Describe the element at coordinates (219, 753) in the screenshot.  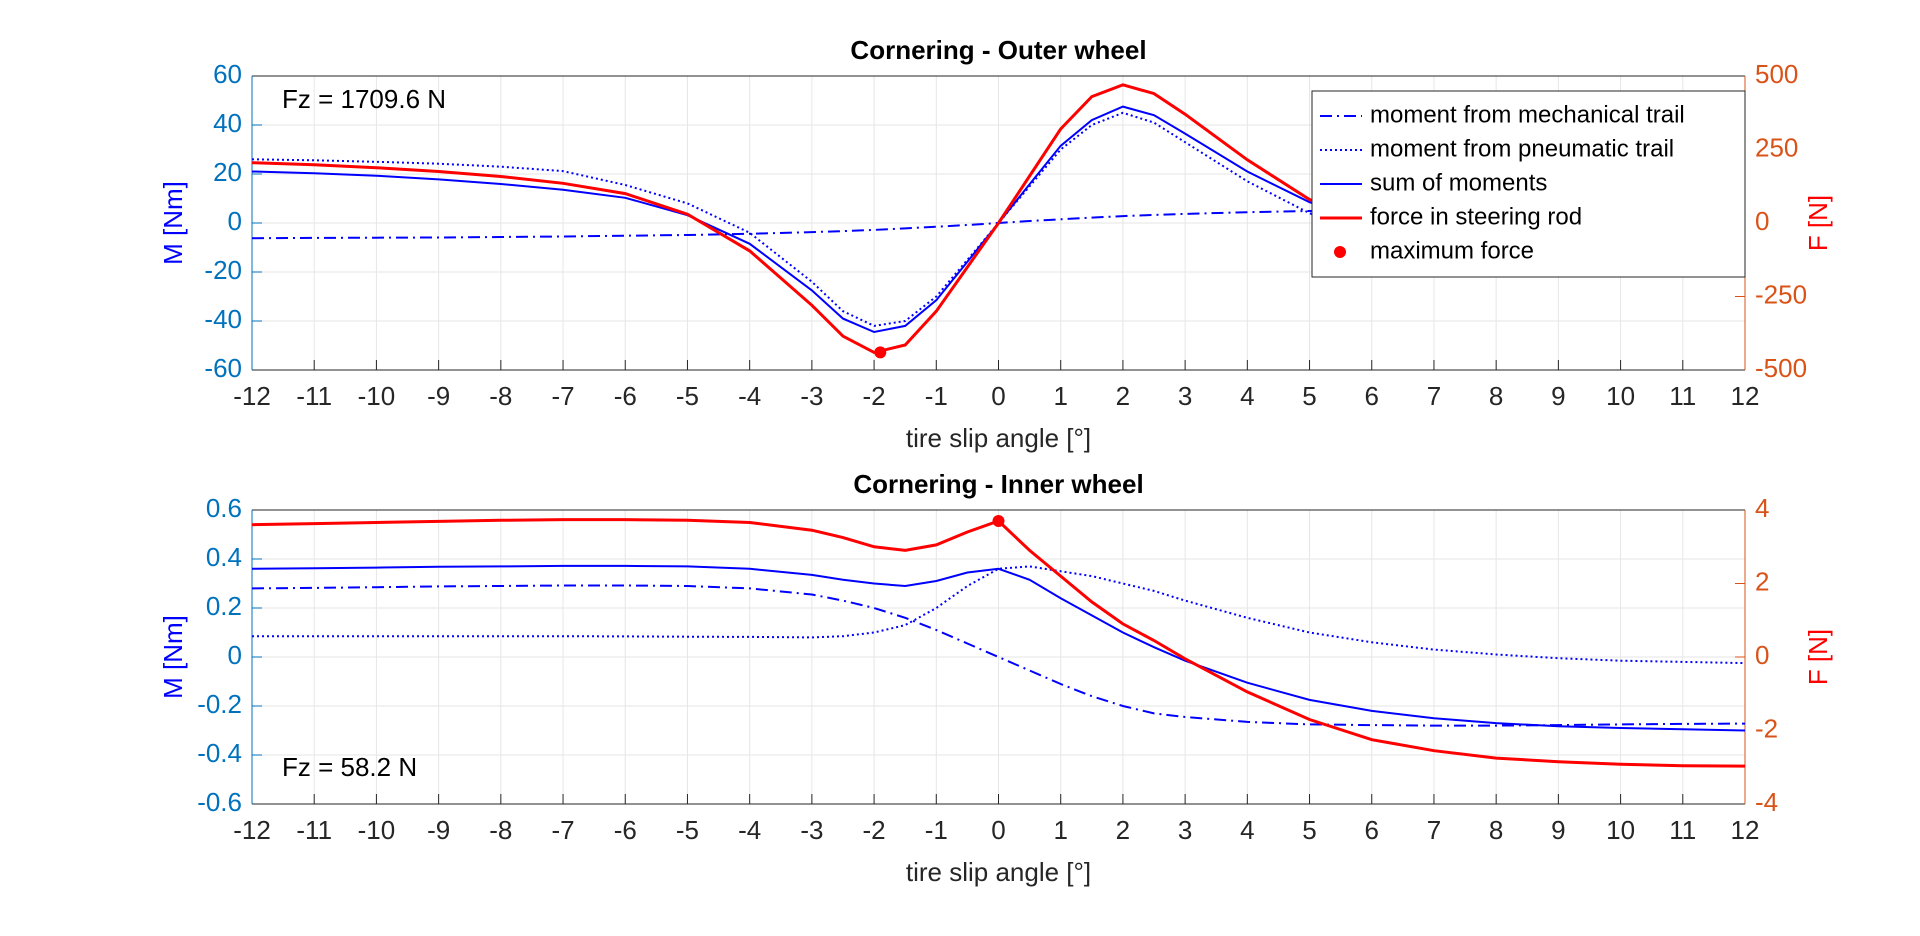
I see `y-tick-label: -0.4` at that location.